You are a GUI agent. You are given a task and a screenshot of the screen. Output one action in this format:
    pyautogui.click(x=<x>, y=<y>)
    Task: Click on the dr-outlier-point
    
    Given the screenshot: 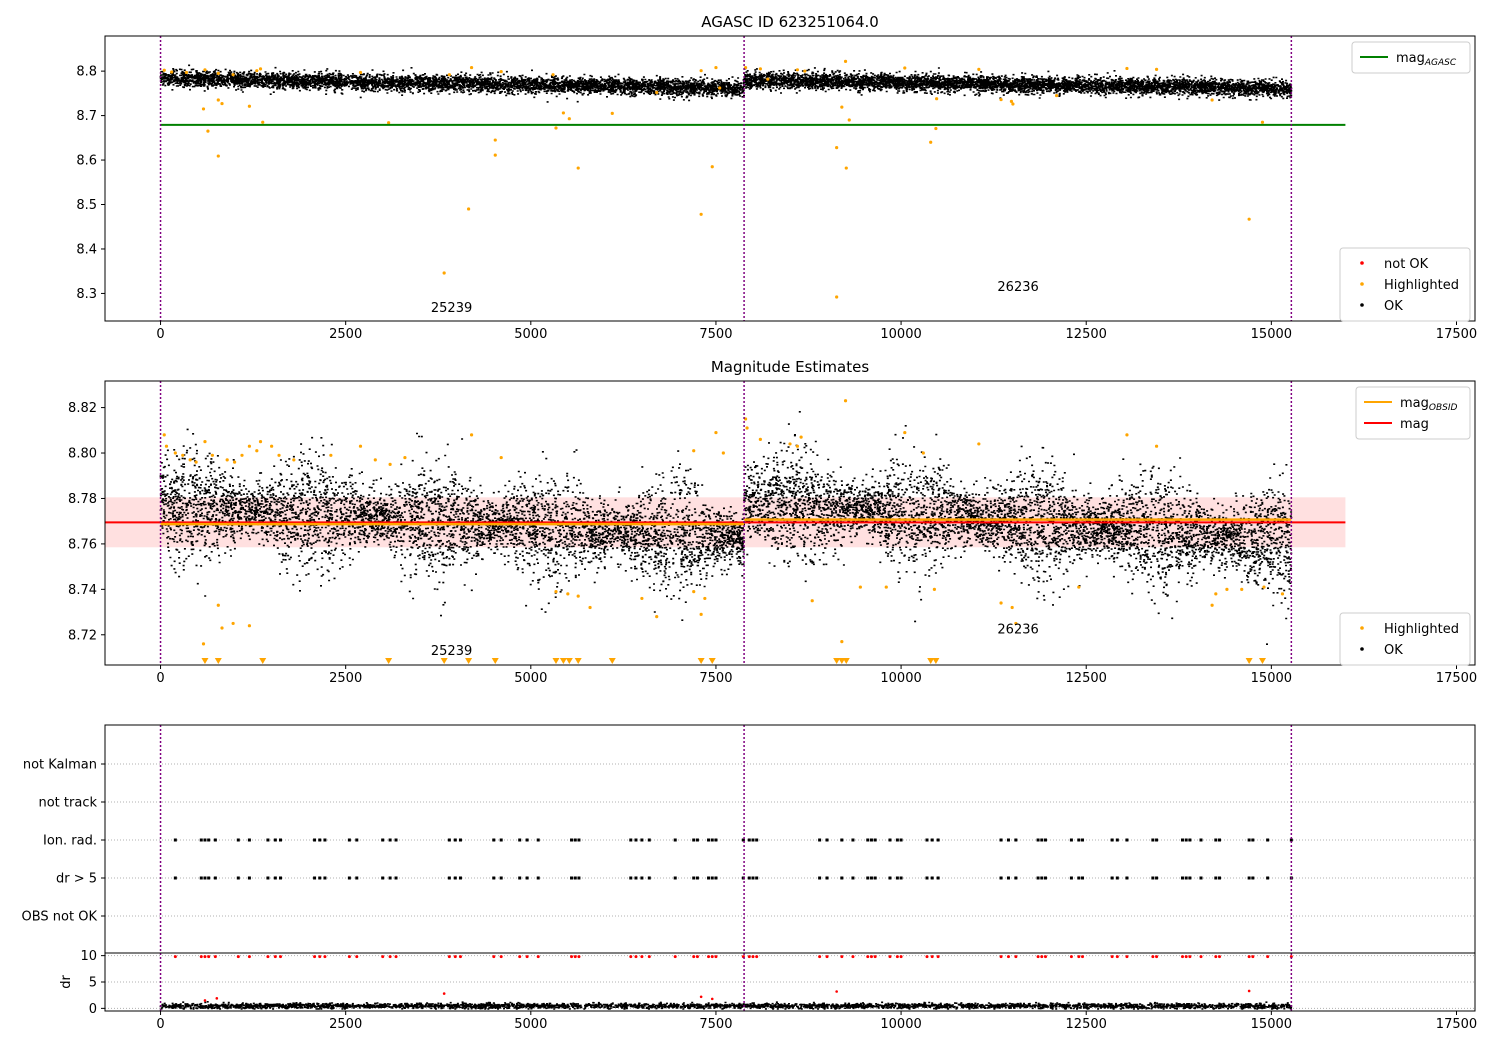 What is the action you would take?
    pyautogui.click(x=1249, y=991)
    